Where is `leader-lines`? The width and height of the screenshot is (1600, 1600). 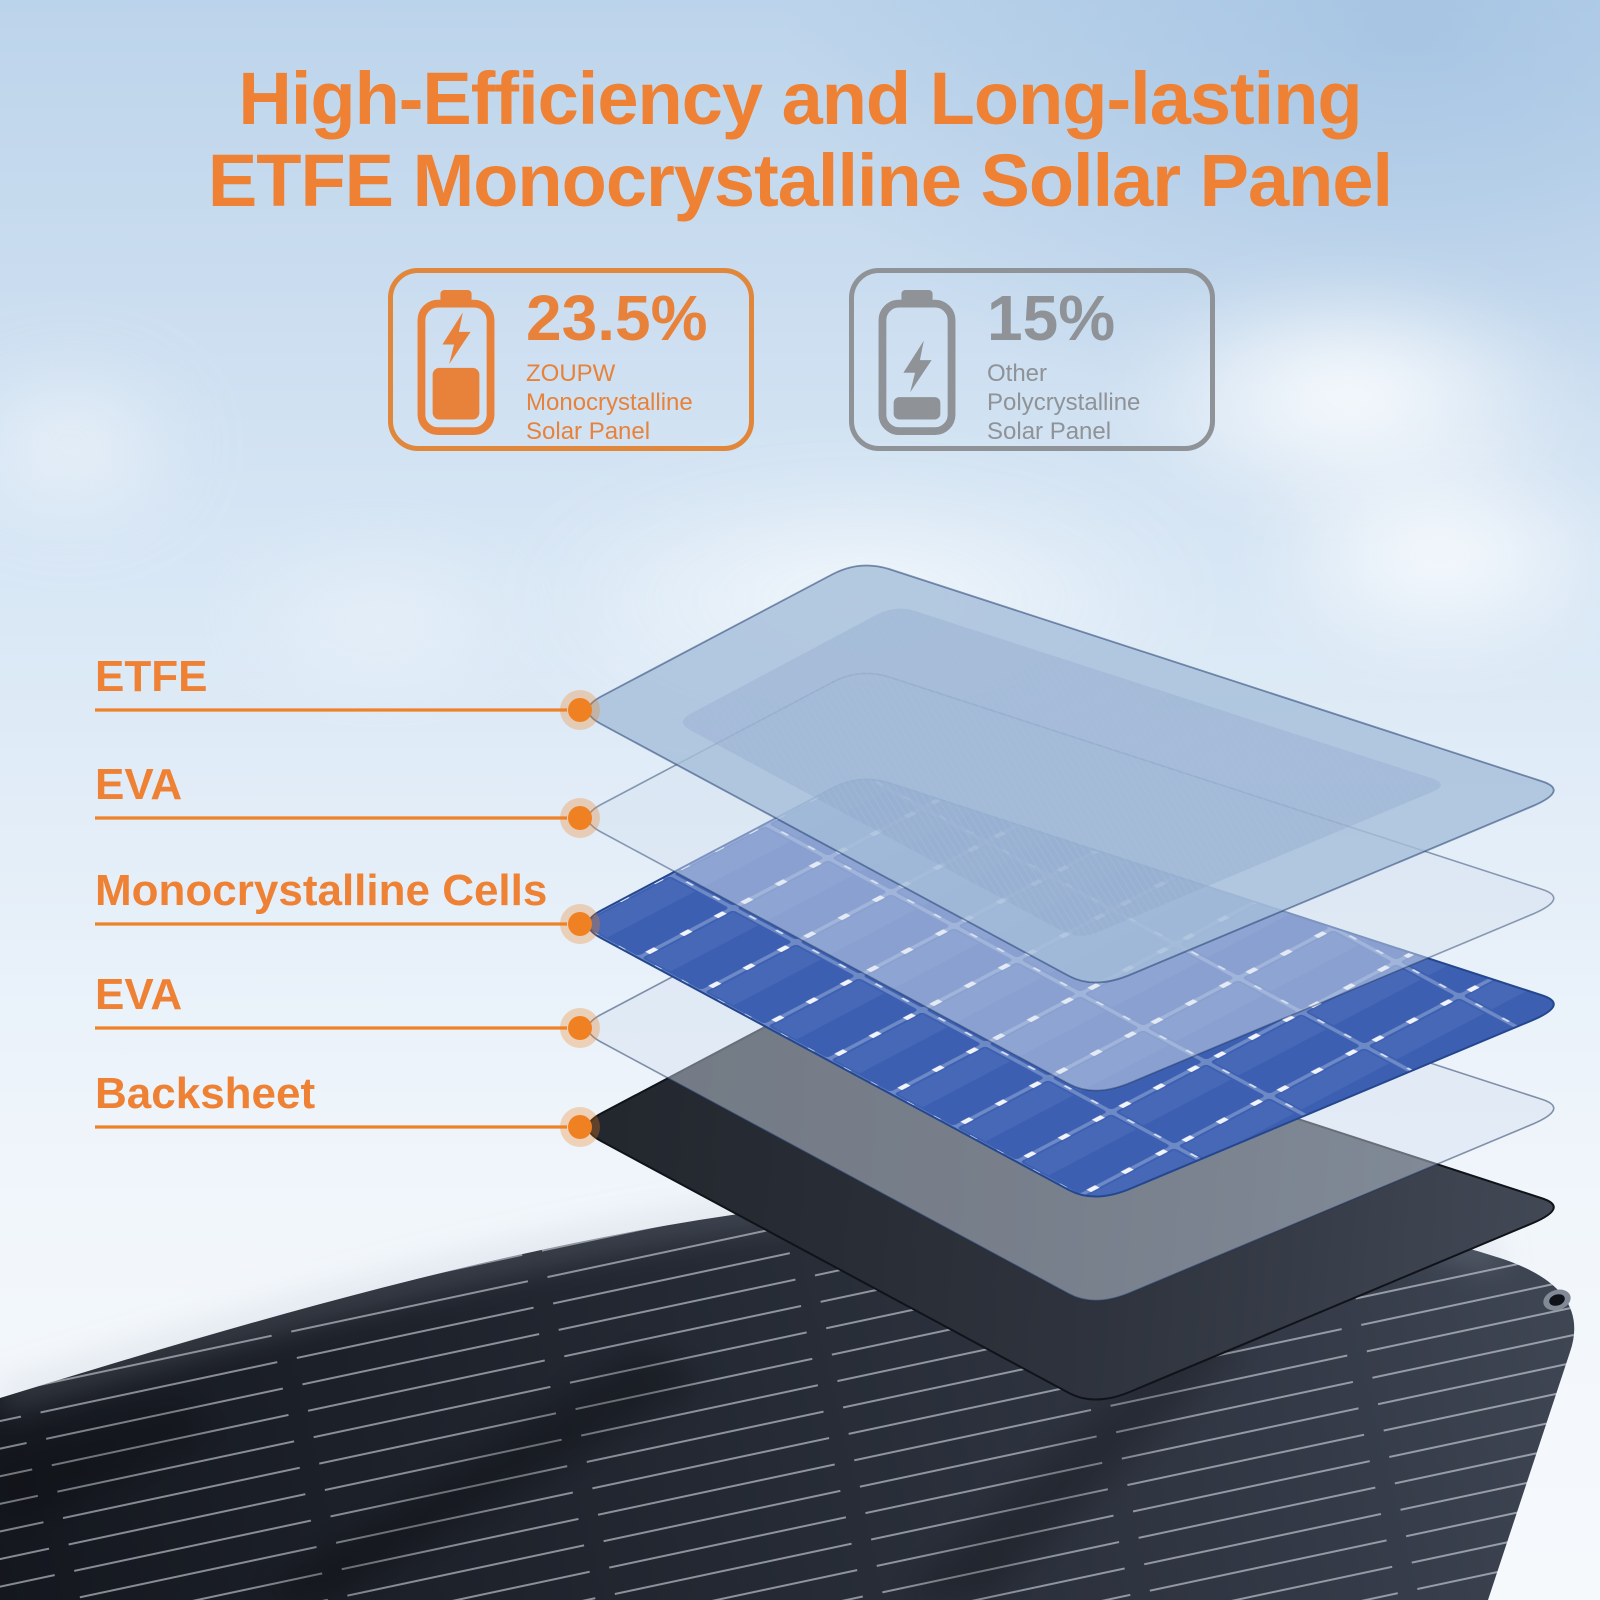 leader-lines is located at coordinates (331, 918).